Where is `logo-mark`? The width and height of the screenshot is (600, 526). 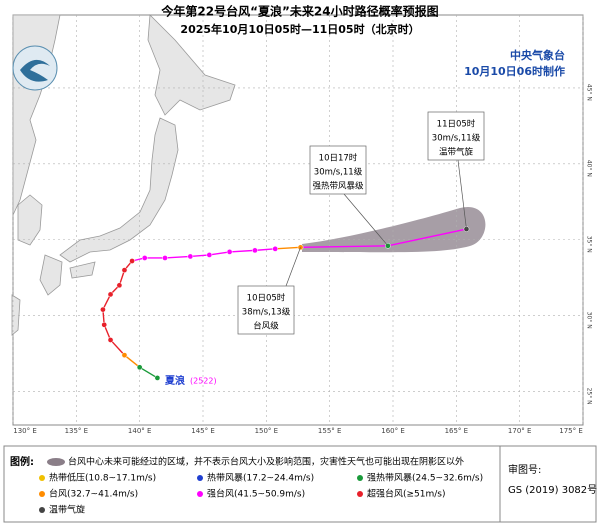 logo-mark is located at coordinates (35, 70).